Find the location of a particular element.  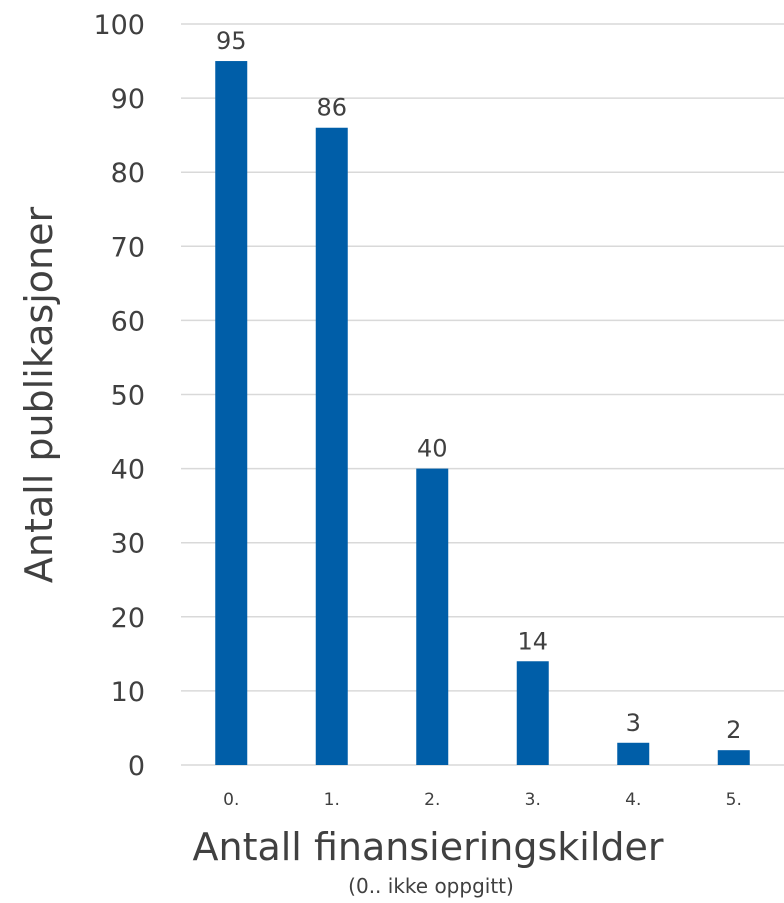

y-tick-label: 0 is located at coordinates (136, 766).